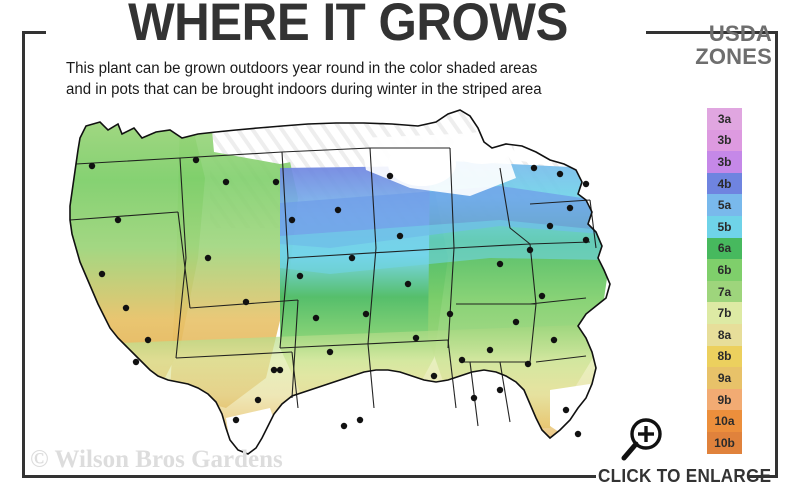  Describe the element at coordinates (740, 33) in the screenshot. I see `legend-heading-line-1: USDA` at that location.